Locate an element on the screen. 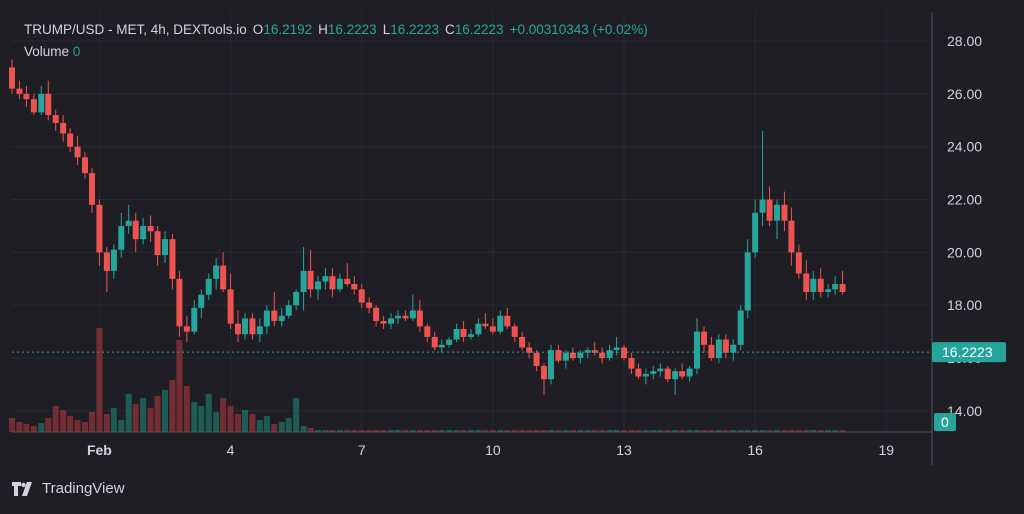  legend-high-value: 16.2223 is located at coordinates (352, 29).